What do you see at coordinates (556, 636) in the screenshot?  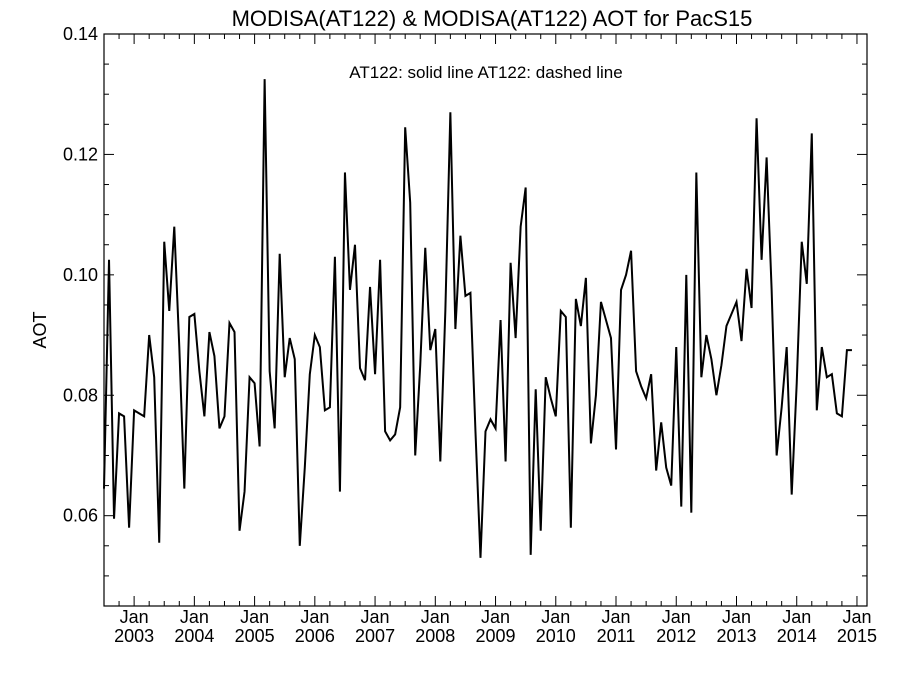 I see `x-tick-label-year: 2010` at bounding box center [556, 636].